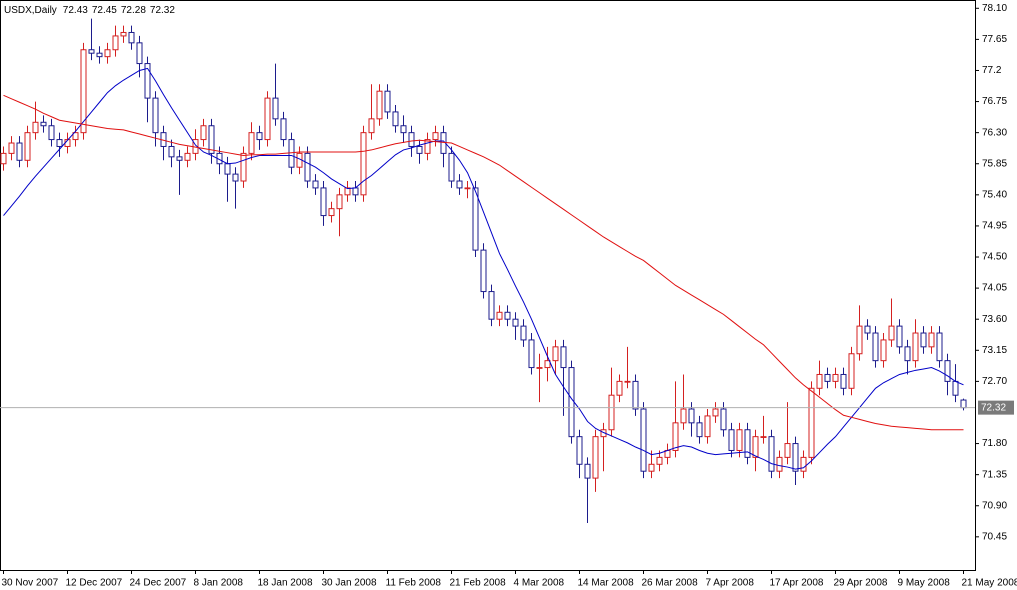 This screenshot has width=1017, height=590. What do you see at coordinates (30, 583) in the screenshot?
I see `x-tick-label: 30 Nov 2007` at bounding box center [30, 583].